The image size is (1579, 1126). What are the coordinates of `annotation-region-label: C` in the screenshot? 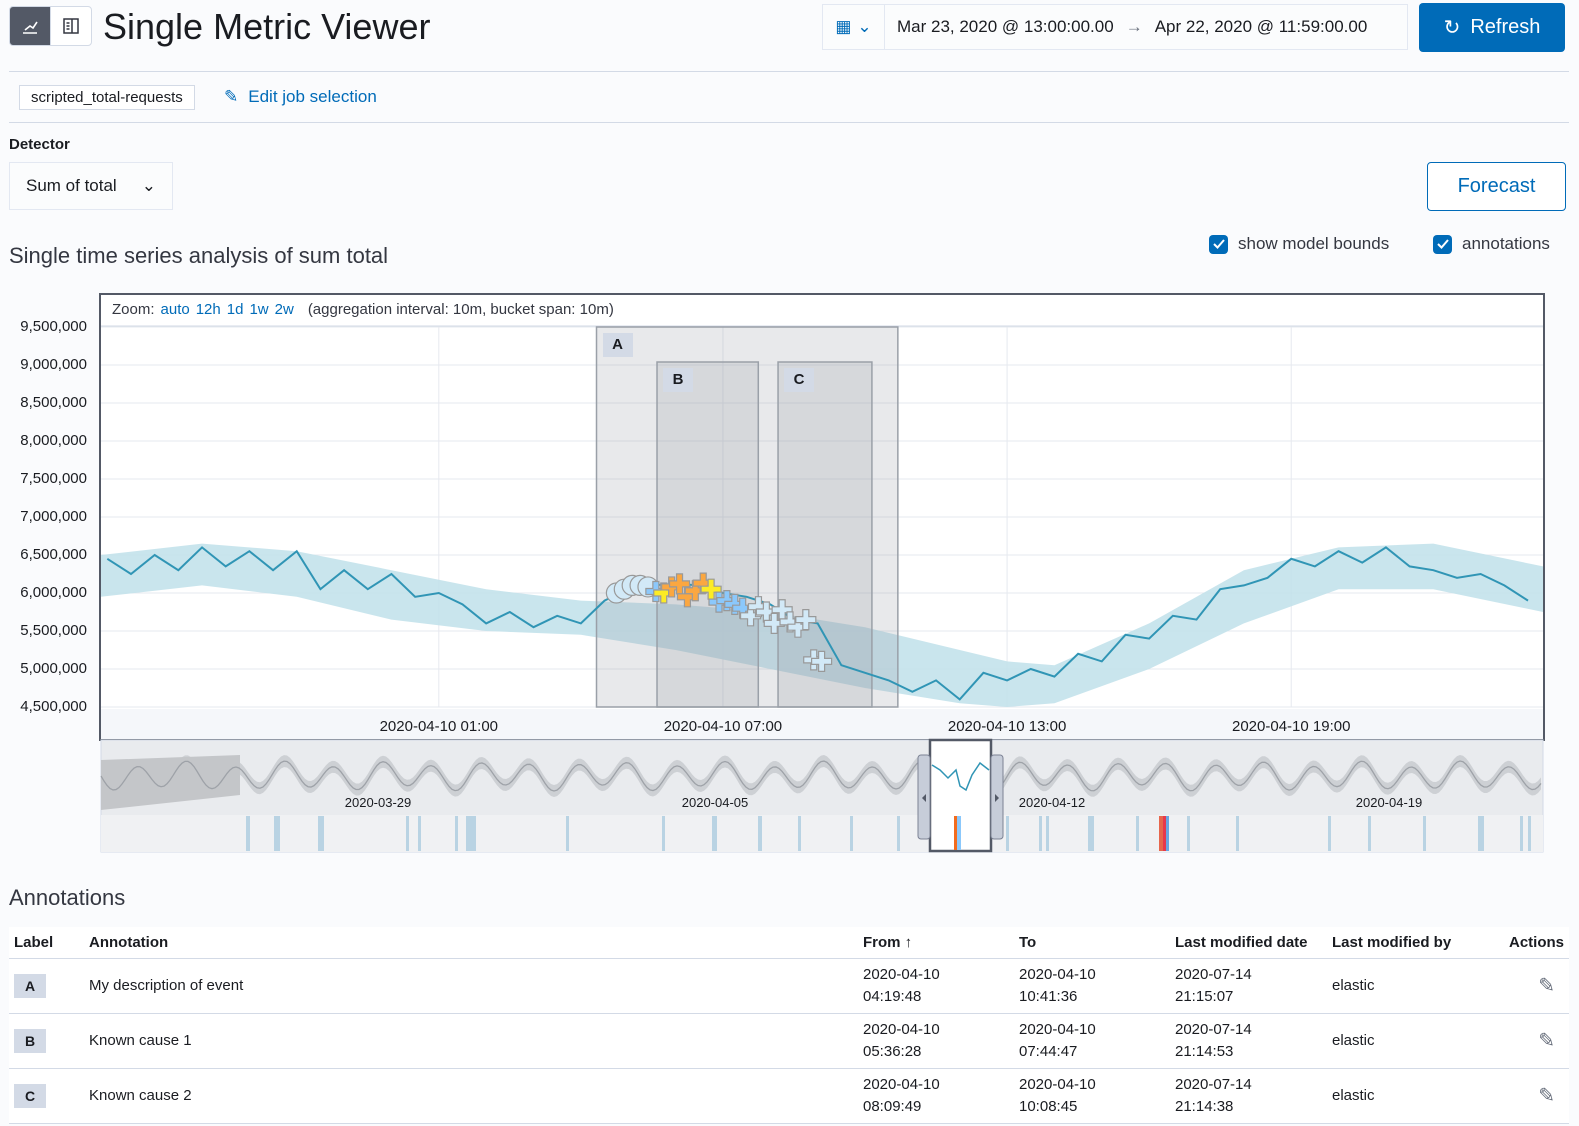 It's located at (799, 380).